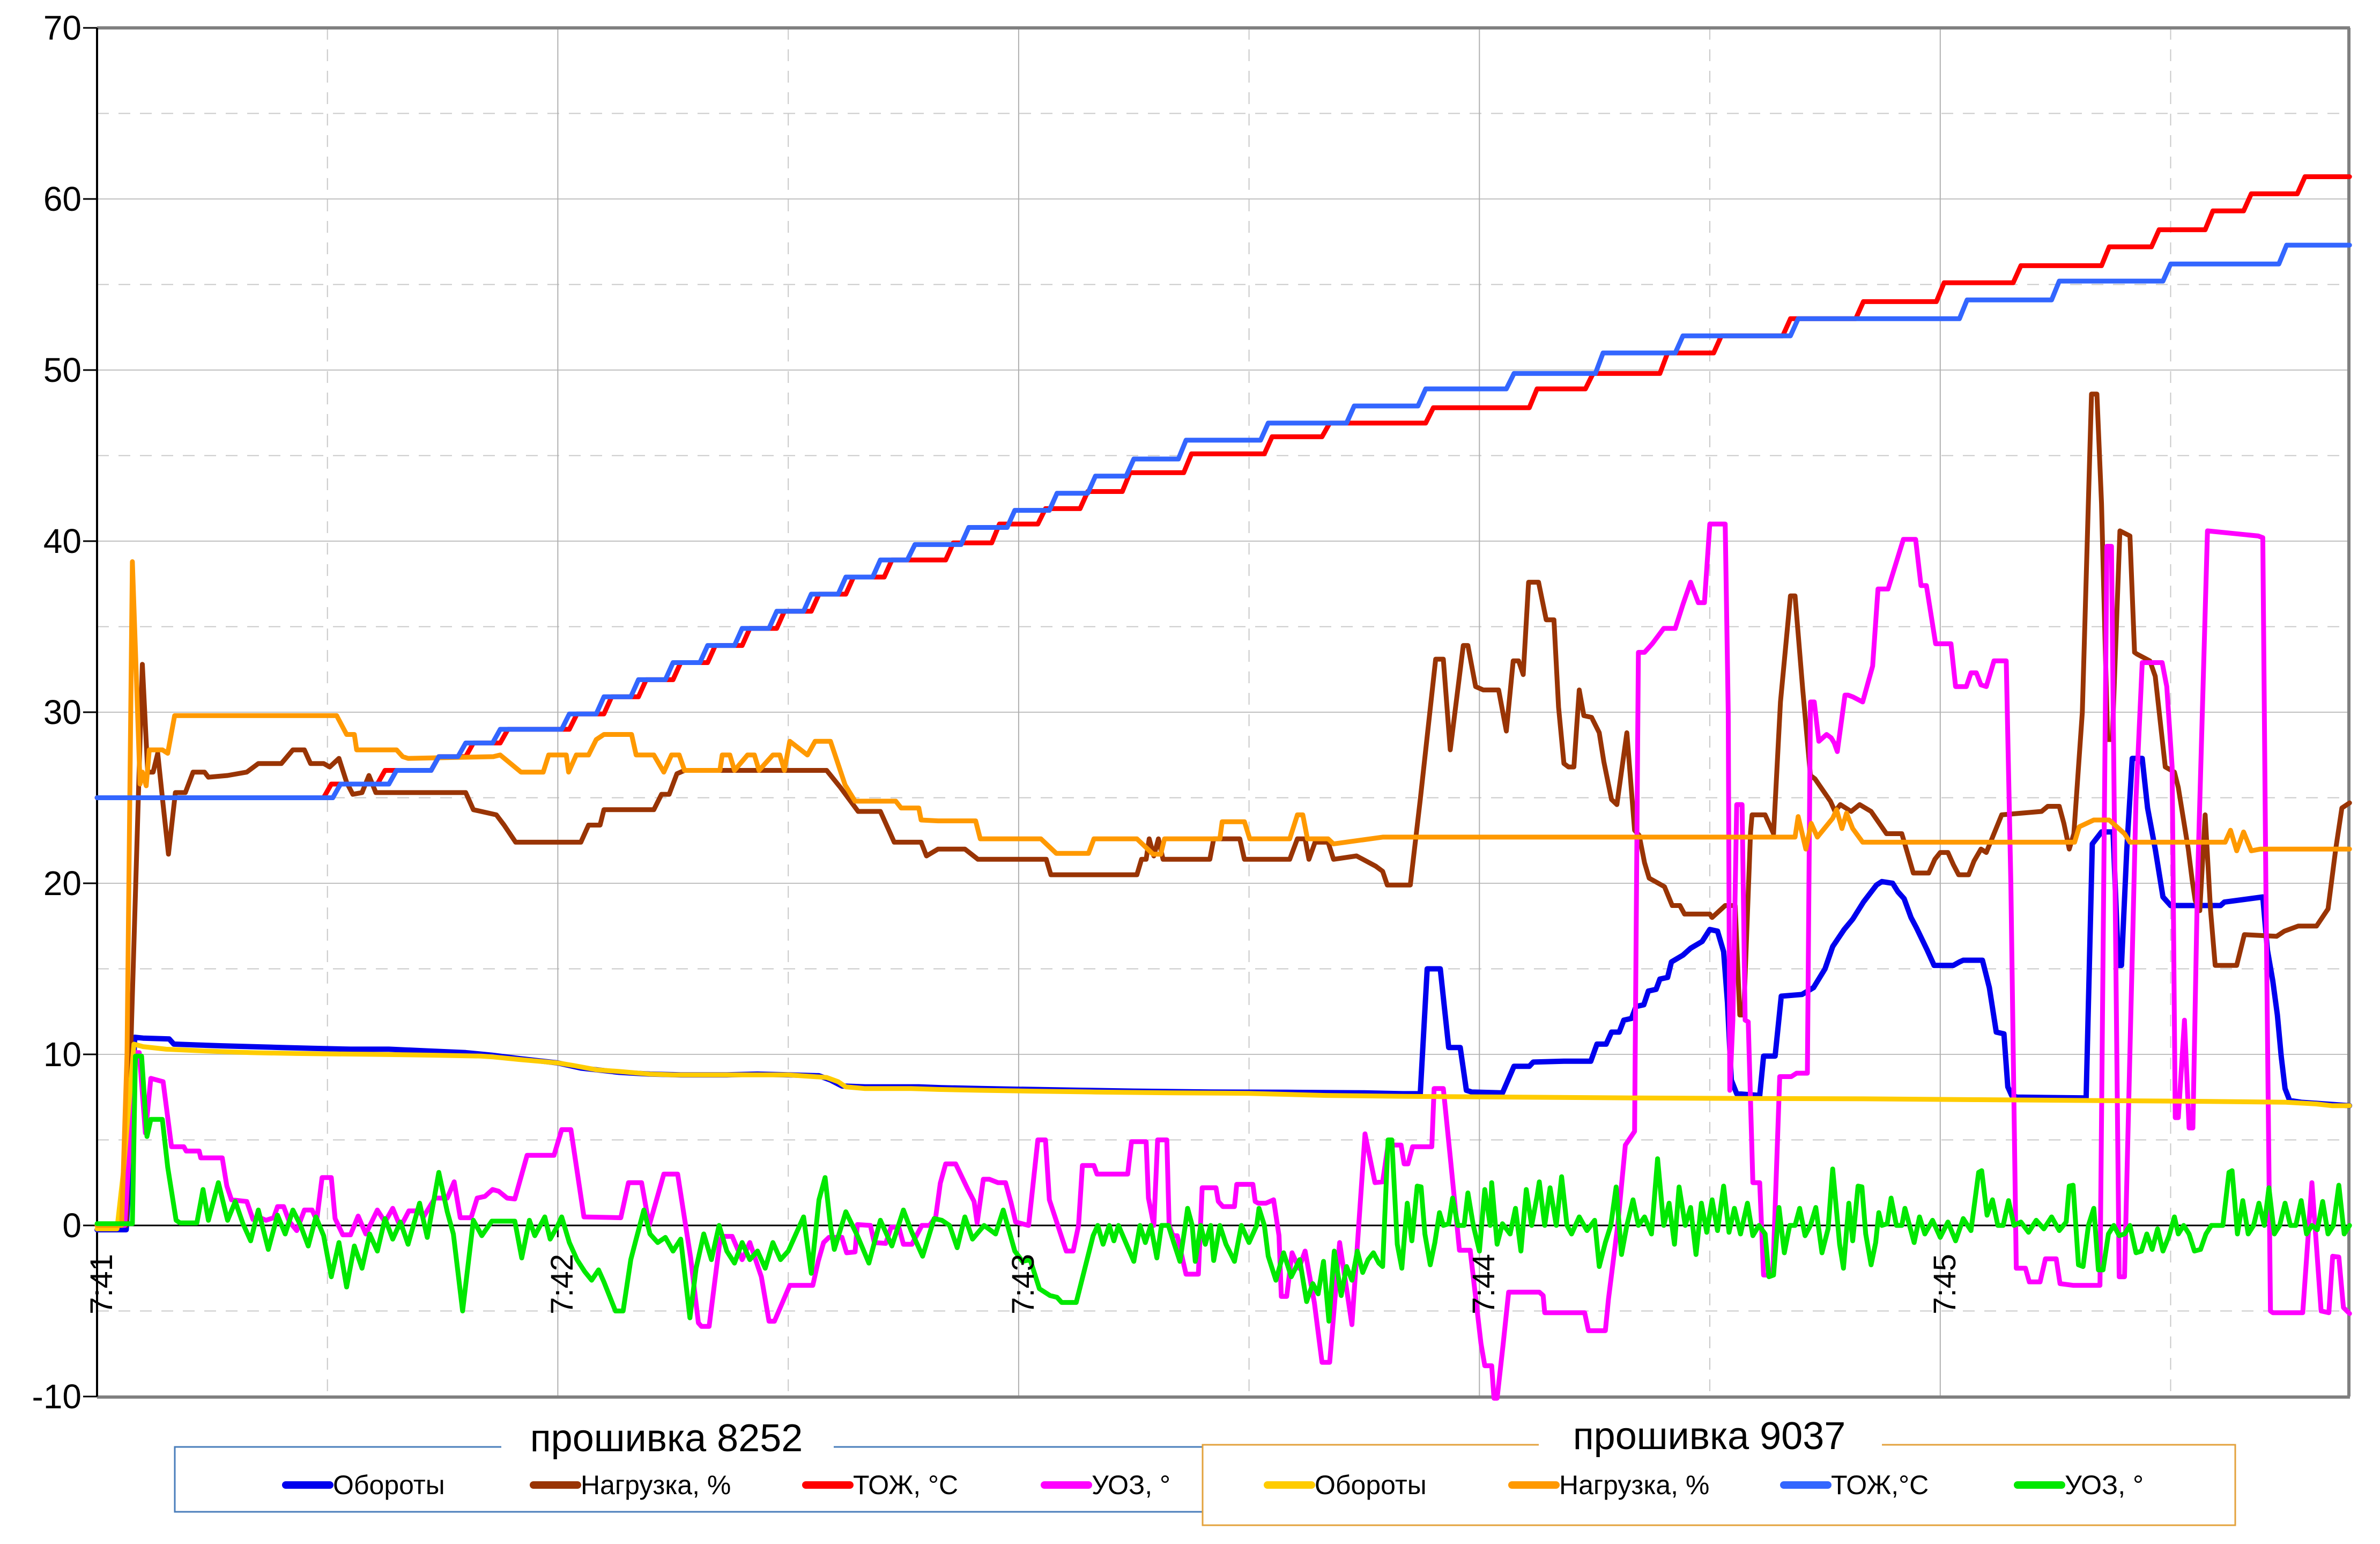  What do you see at coordinates (62, 883) in the screenshot?
I see `svg-text: 20` at bounding box center [62, 883].